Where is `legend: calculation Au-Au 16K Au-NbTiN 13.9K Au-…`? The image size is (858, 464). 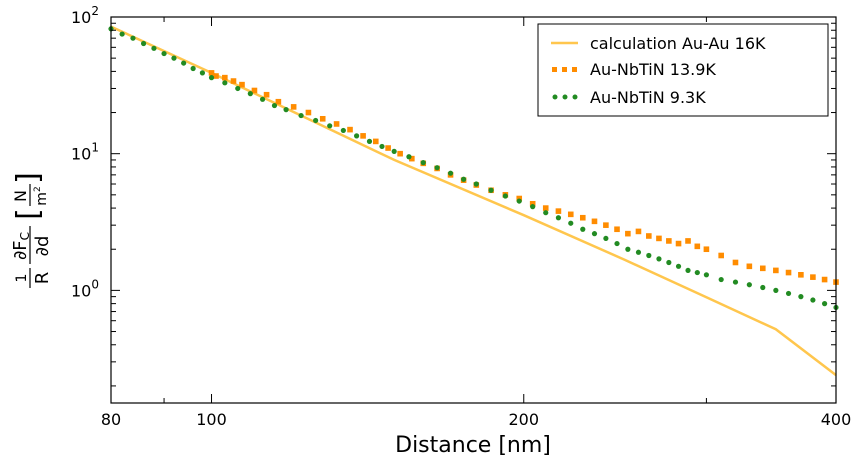
legend: calculation Au-Au 16K Au-NbTiN 13.9K Au-… is located at coordinates (683, 70).